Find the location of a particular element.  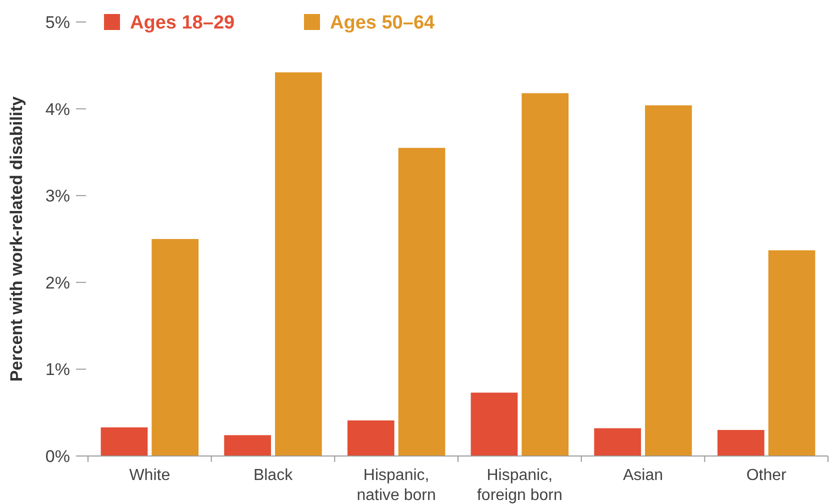

x-tick-label: Black is located at coordinates (273, 475).